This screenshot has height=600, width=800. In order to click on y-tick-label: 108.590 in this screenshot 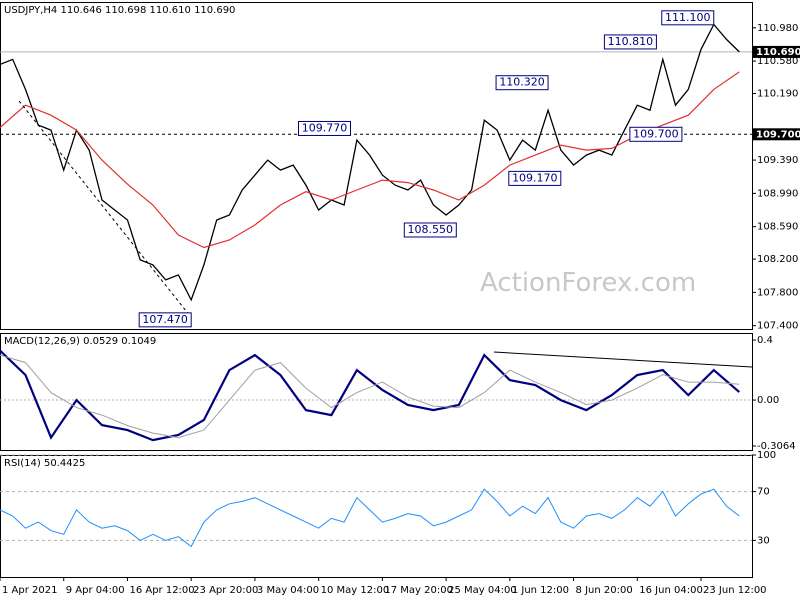, I will do `click(777, 227)`.